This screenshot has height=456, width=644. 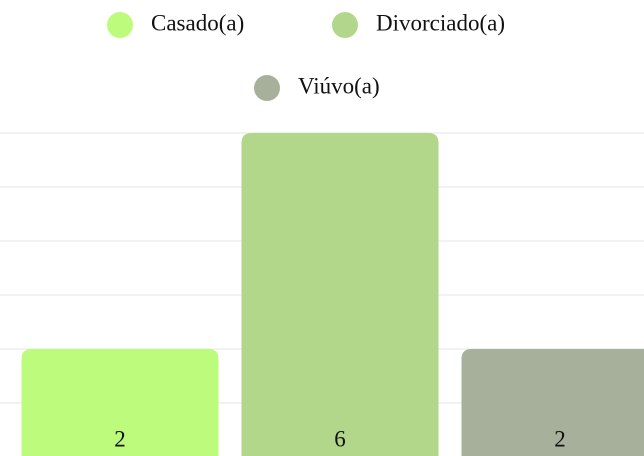 I want to click on data-label: 6, so click(x=340, y=438).